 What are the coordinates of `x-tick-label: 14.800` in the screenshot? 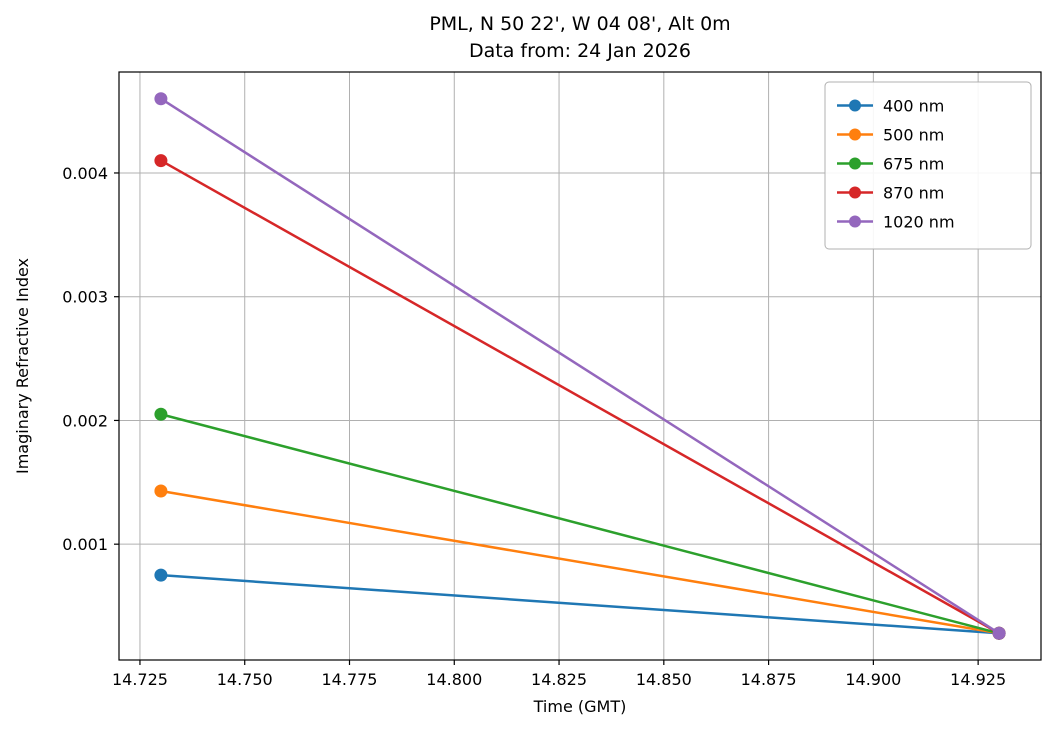 It's located at (454, 679).